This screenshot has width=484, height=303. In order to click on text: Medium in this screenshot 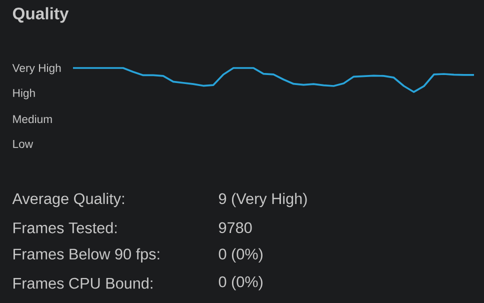, I will do `click(32, 119)`.